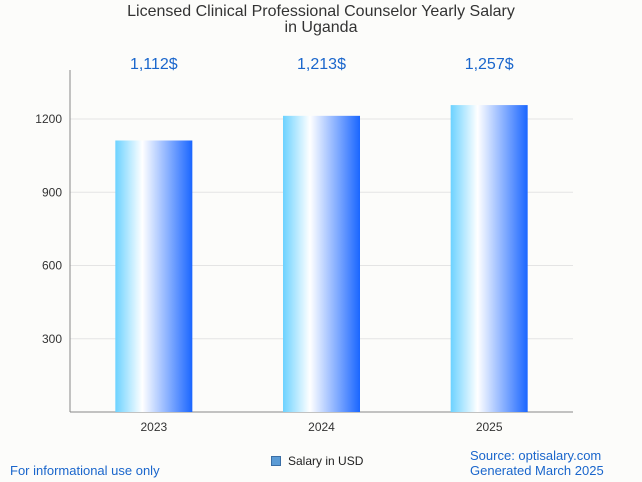 This screenshot has height=482, width=642. What do you see at coordinates (276, 461) in the screenshot?
I see `legend-swatch` at bounding box center [276, 461].